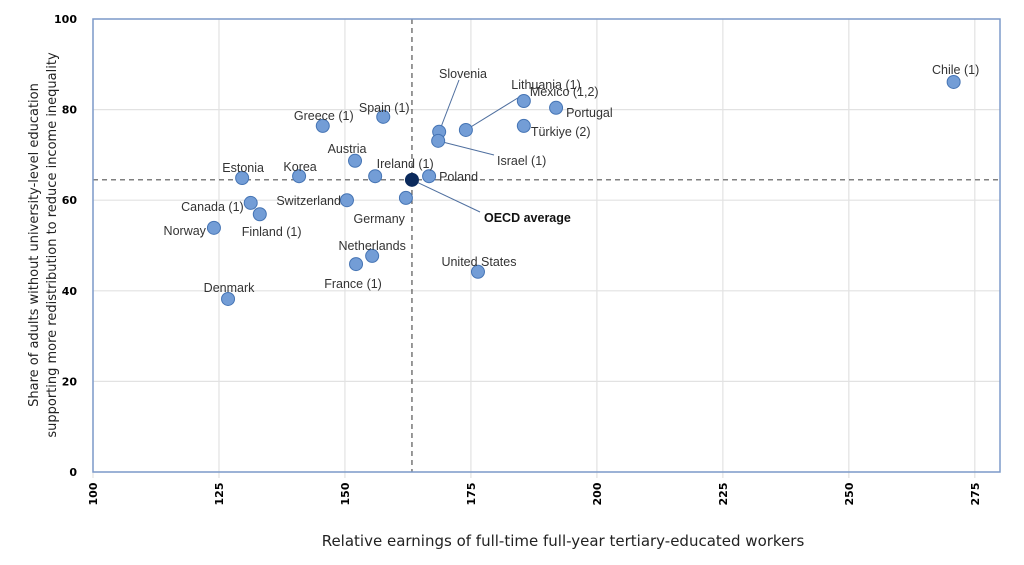 The height and width of the screenshot is (565, 1024). I want to click on y-tick-label: 20, so click(70, 381).